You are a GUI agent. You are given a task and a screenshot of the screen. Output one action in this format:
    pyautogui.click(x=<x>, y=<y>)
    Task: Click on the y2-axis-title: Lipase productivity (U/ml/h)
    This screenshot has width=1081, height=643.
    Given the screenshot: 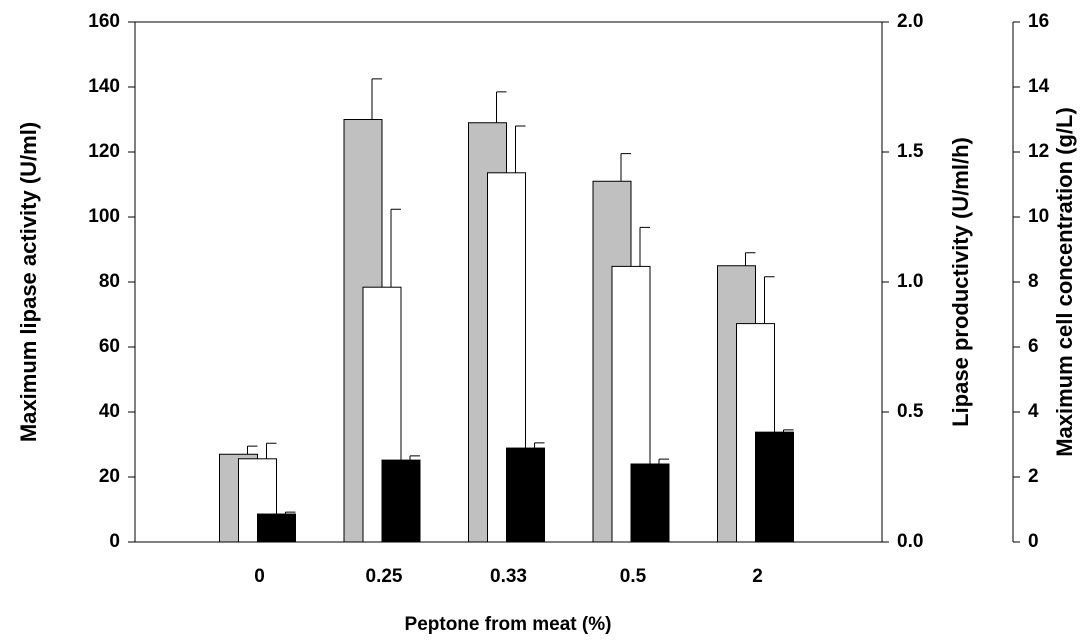 What is the action you would take?
    pyautogui.click(x=960, y=282)
    